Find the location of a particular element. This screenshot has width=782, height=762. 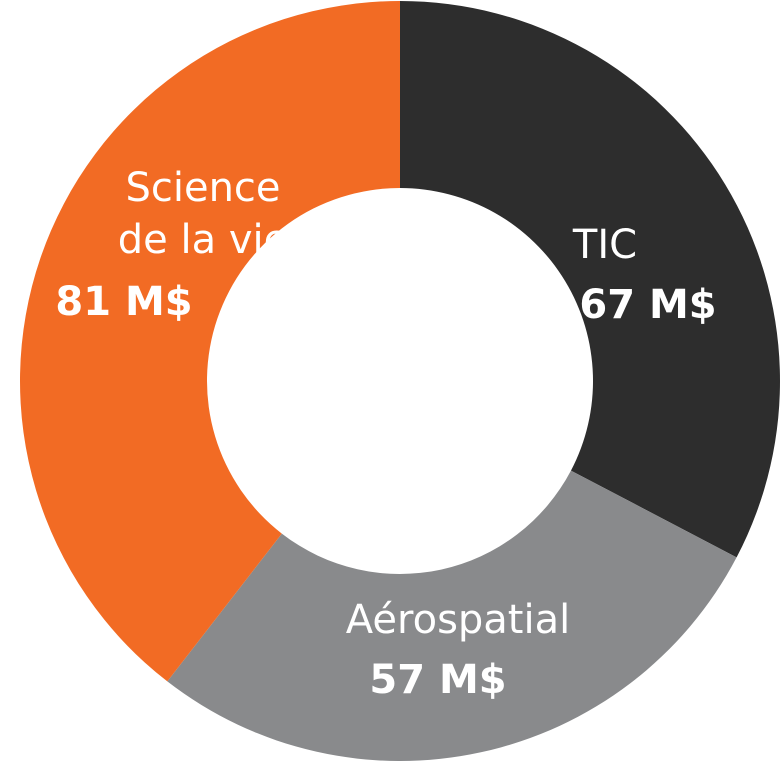

slice-label: TIC is located at coordinates (605, 245).